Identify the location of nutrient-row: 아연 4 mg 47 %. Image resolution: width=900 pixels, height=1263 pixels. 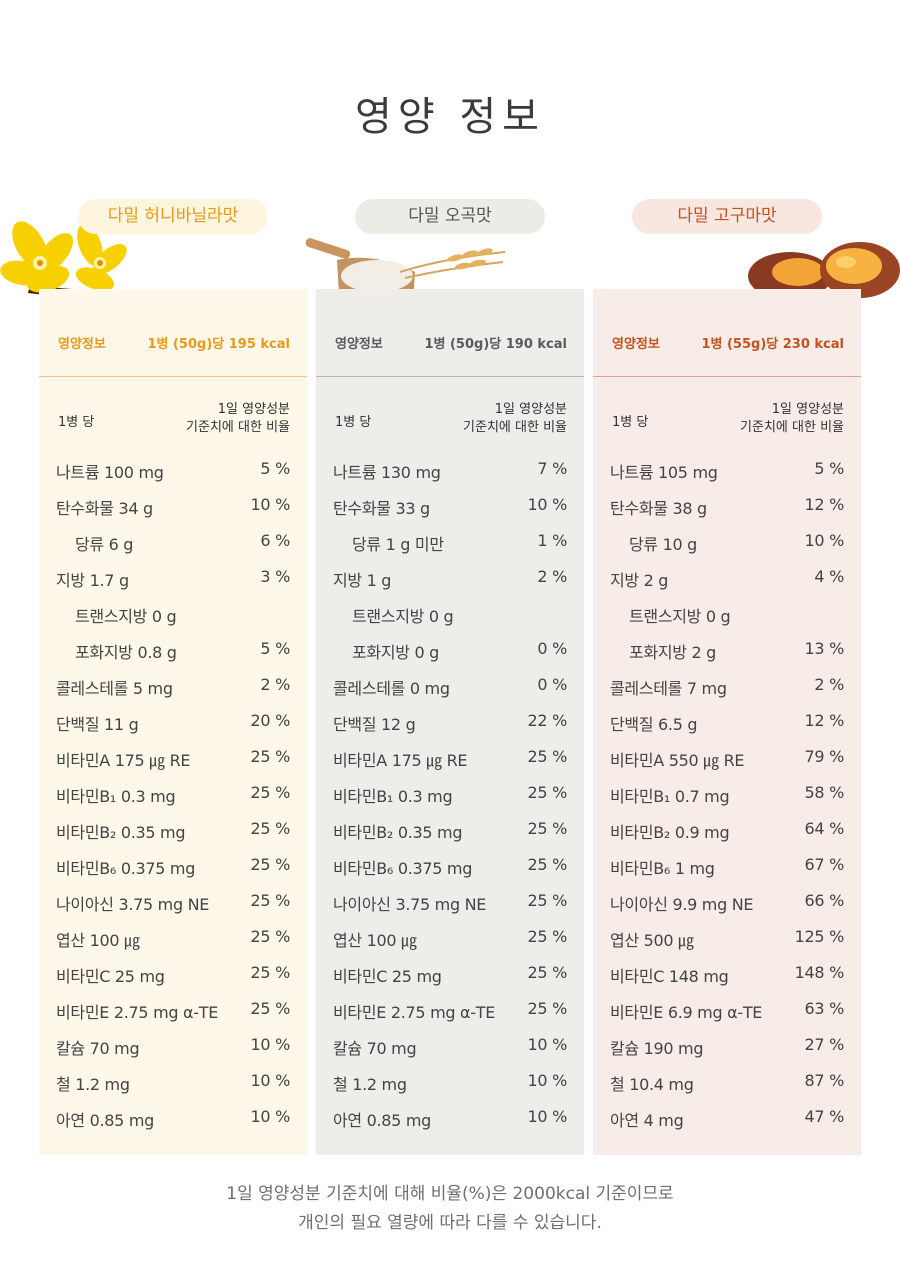
(727, 1117).